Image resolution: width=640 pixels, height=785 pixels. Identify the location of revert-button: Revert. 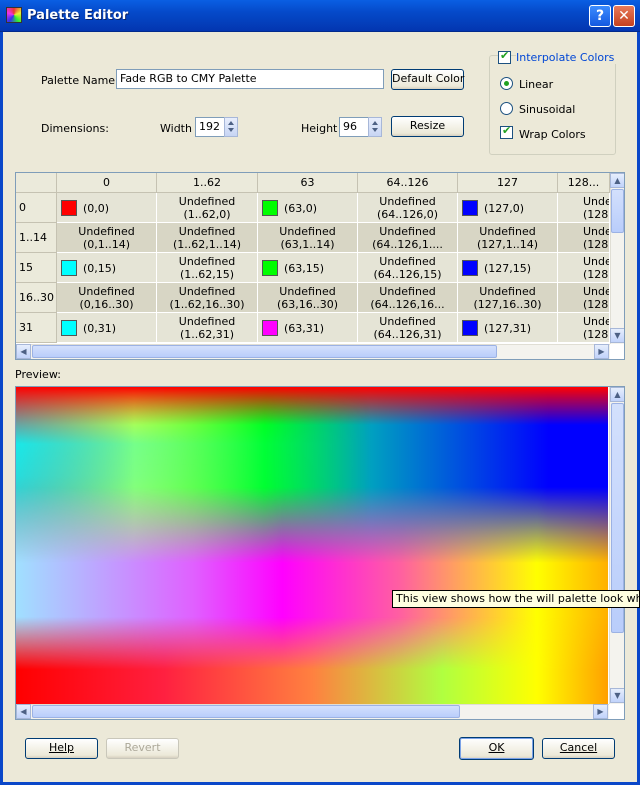
(142, 748).